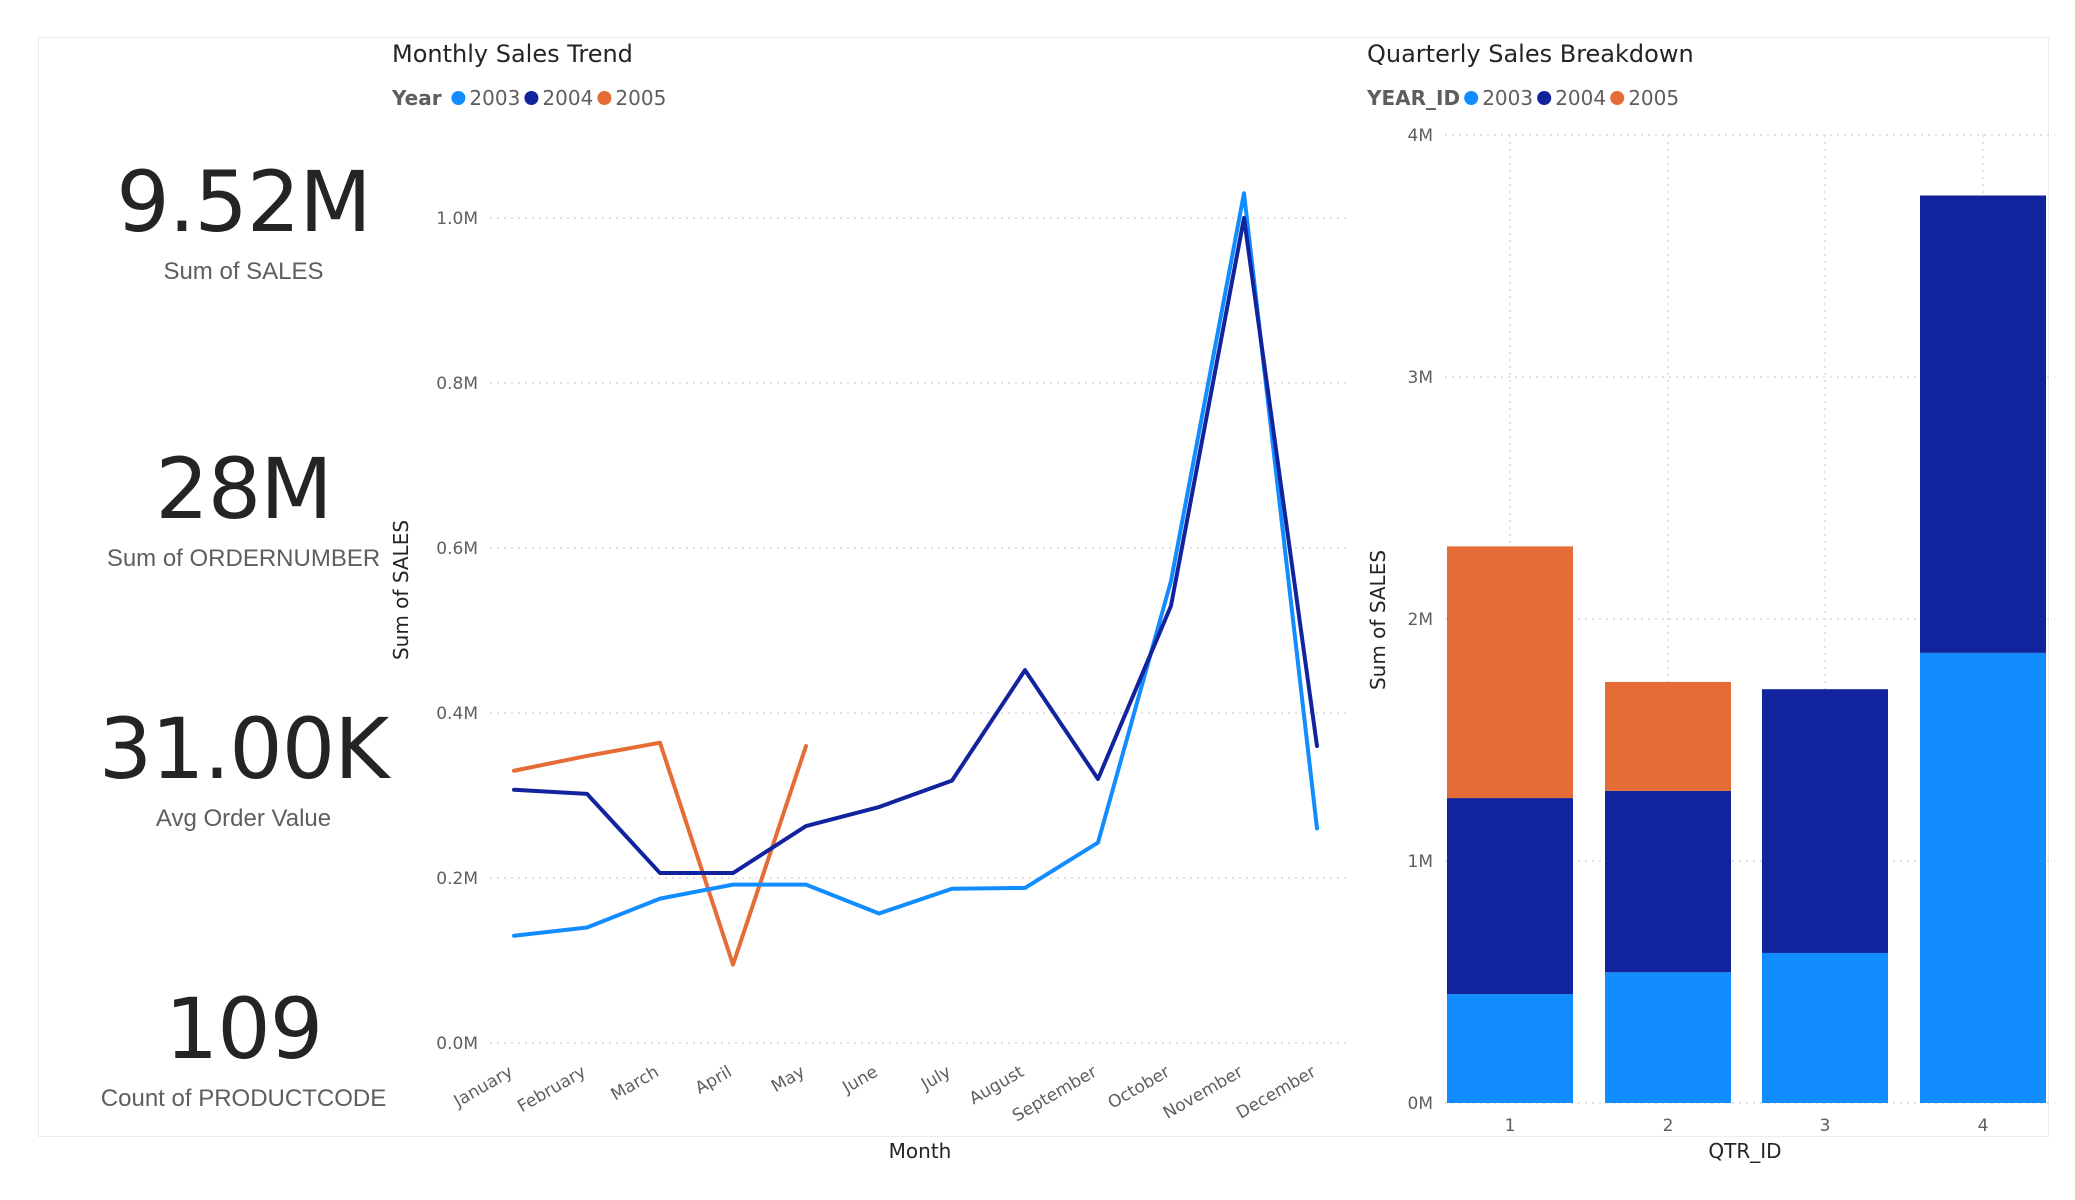  I want to click on y-tick-label: 0.2M, so click(457, 879).